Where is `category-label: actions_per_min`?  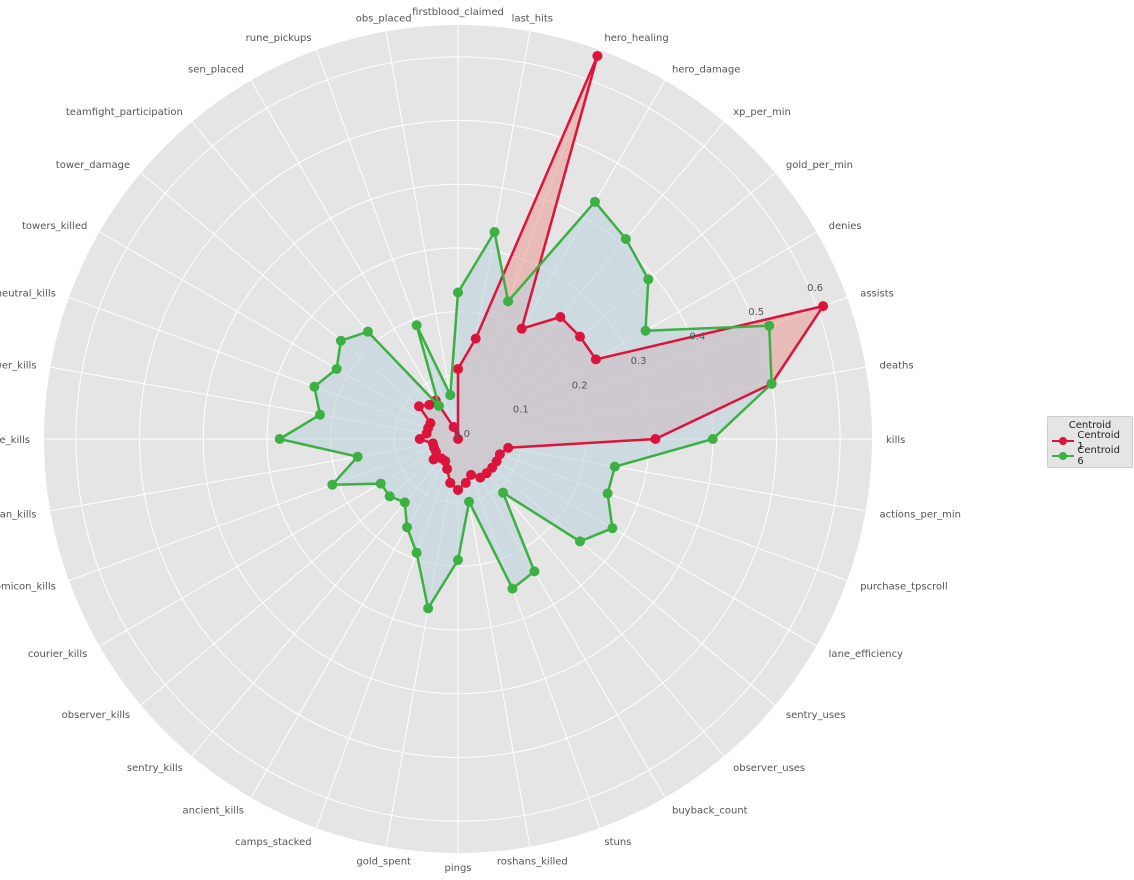
category-label: actions_per_min is located at coordinates (919, 514).